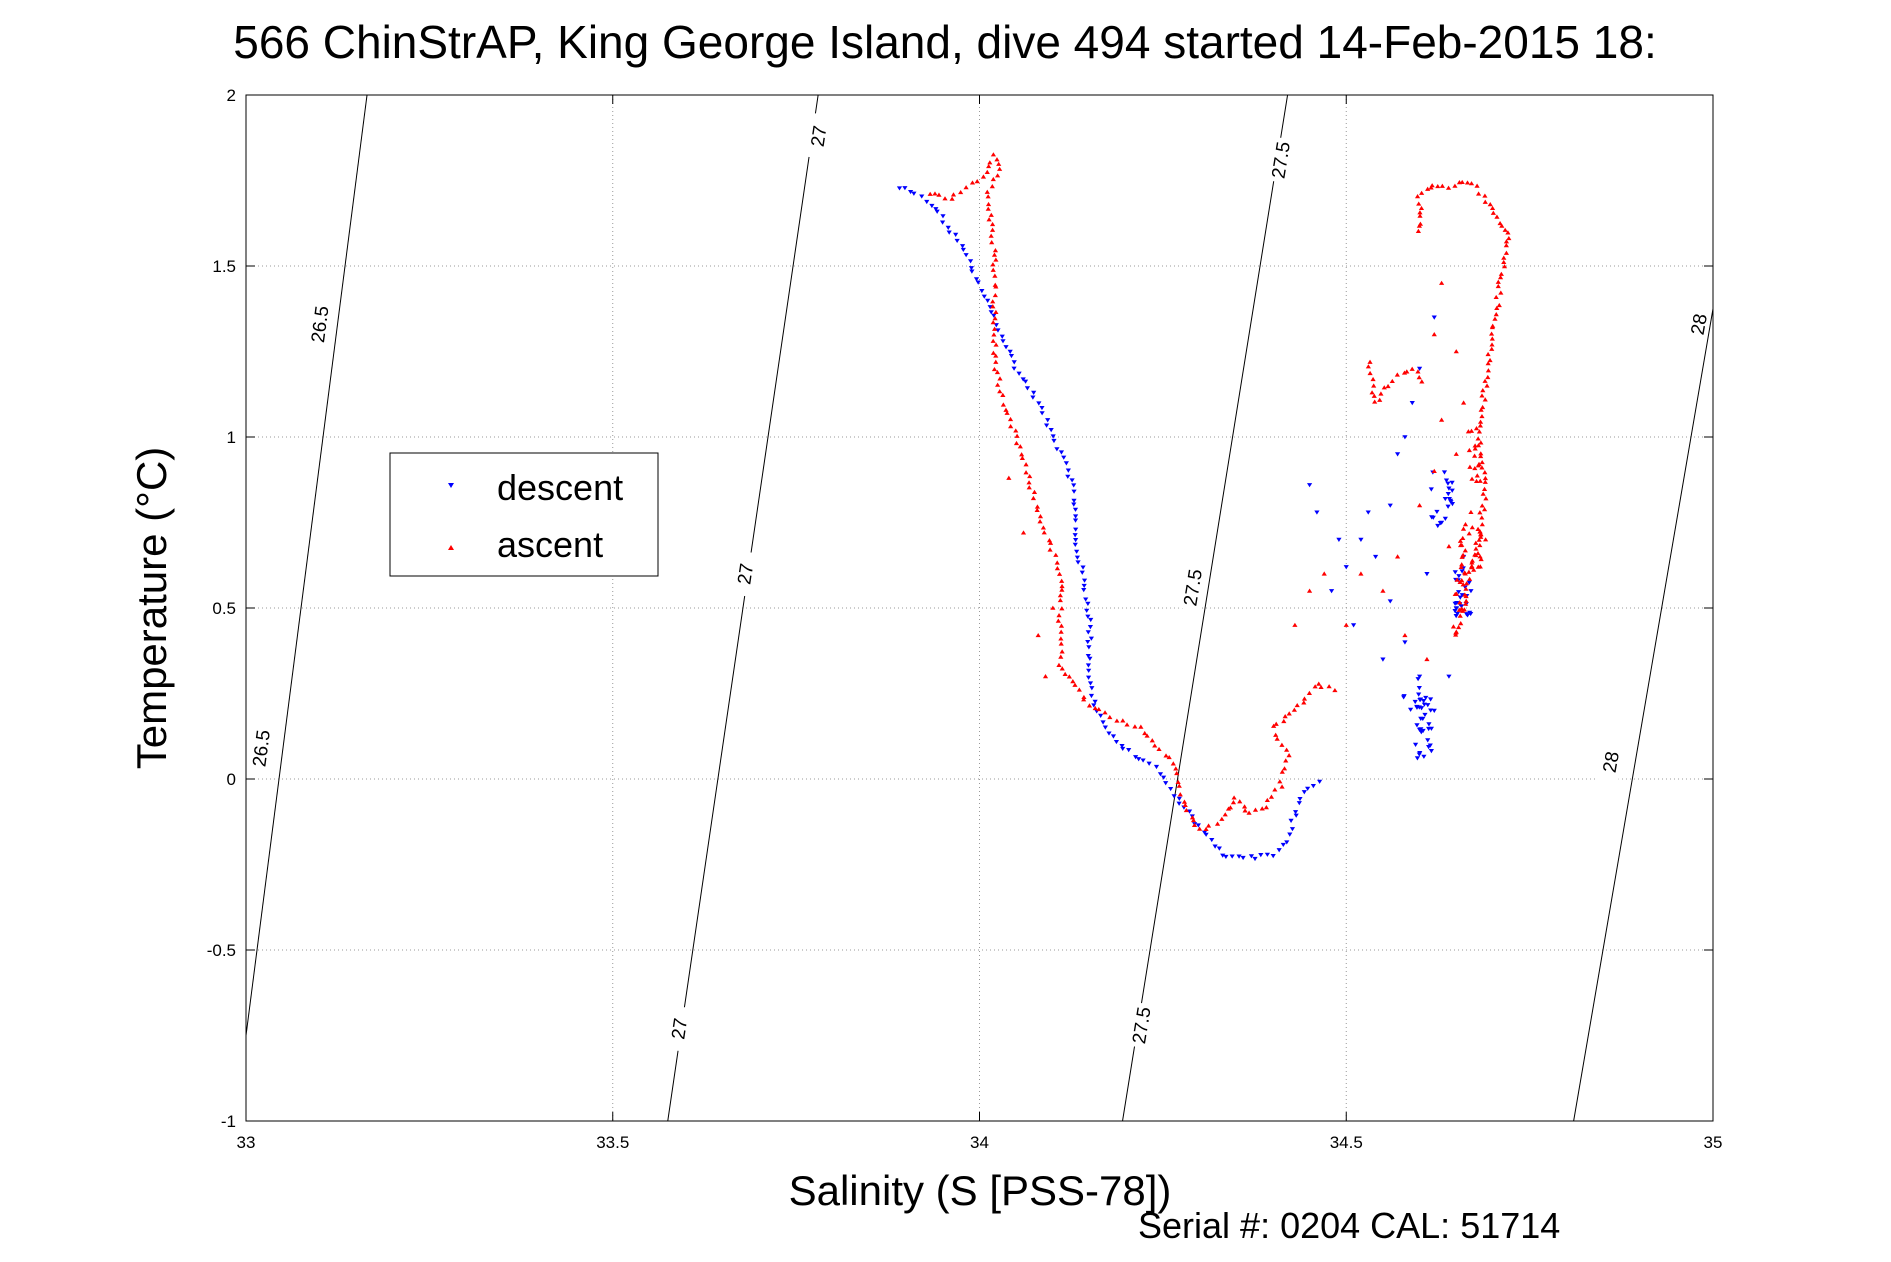 The image size is (1891, 1262). I want to click on isopycnal-label-bg, so click(1141, 1025).